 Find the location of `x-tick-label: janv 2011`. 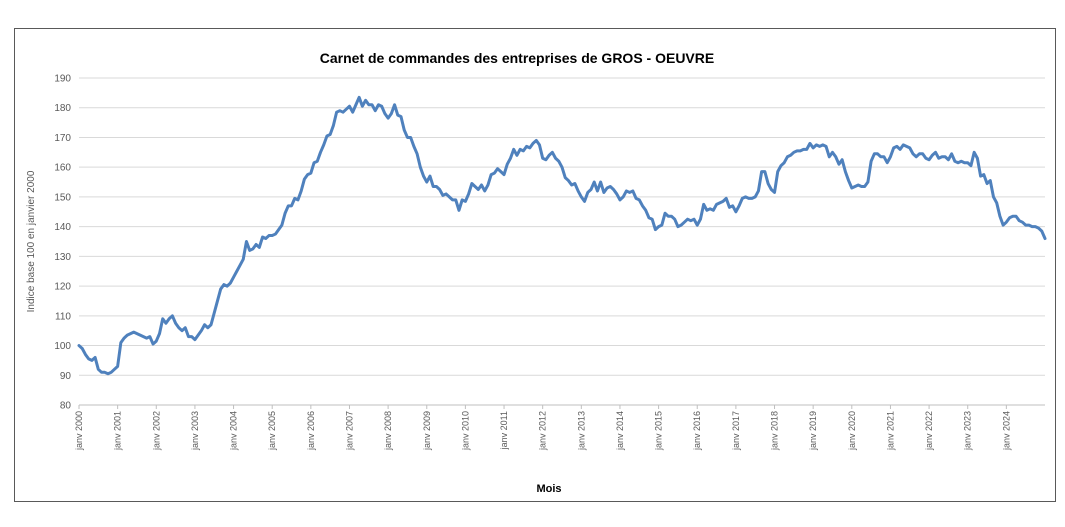

x-tick-label: janv 2011 is located at coordinates (504, 430).